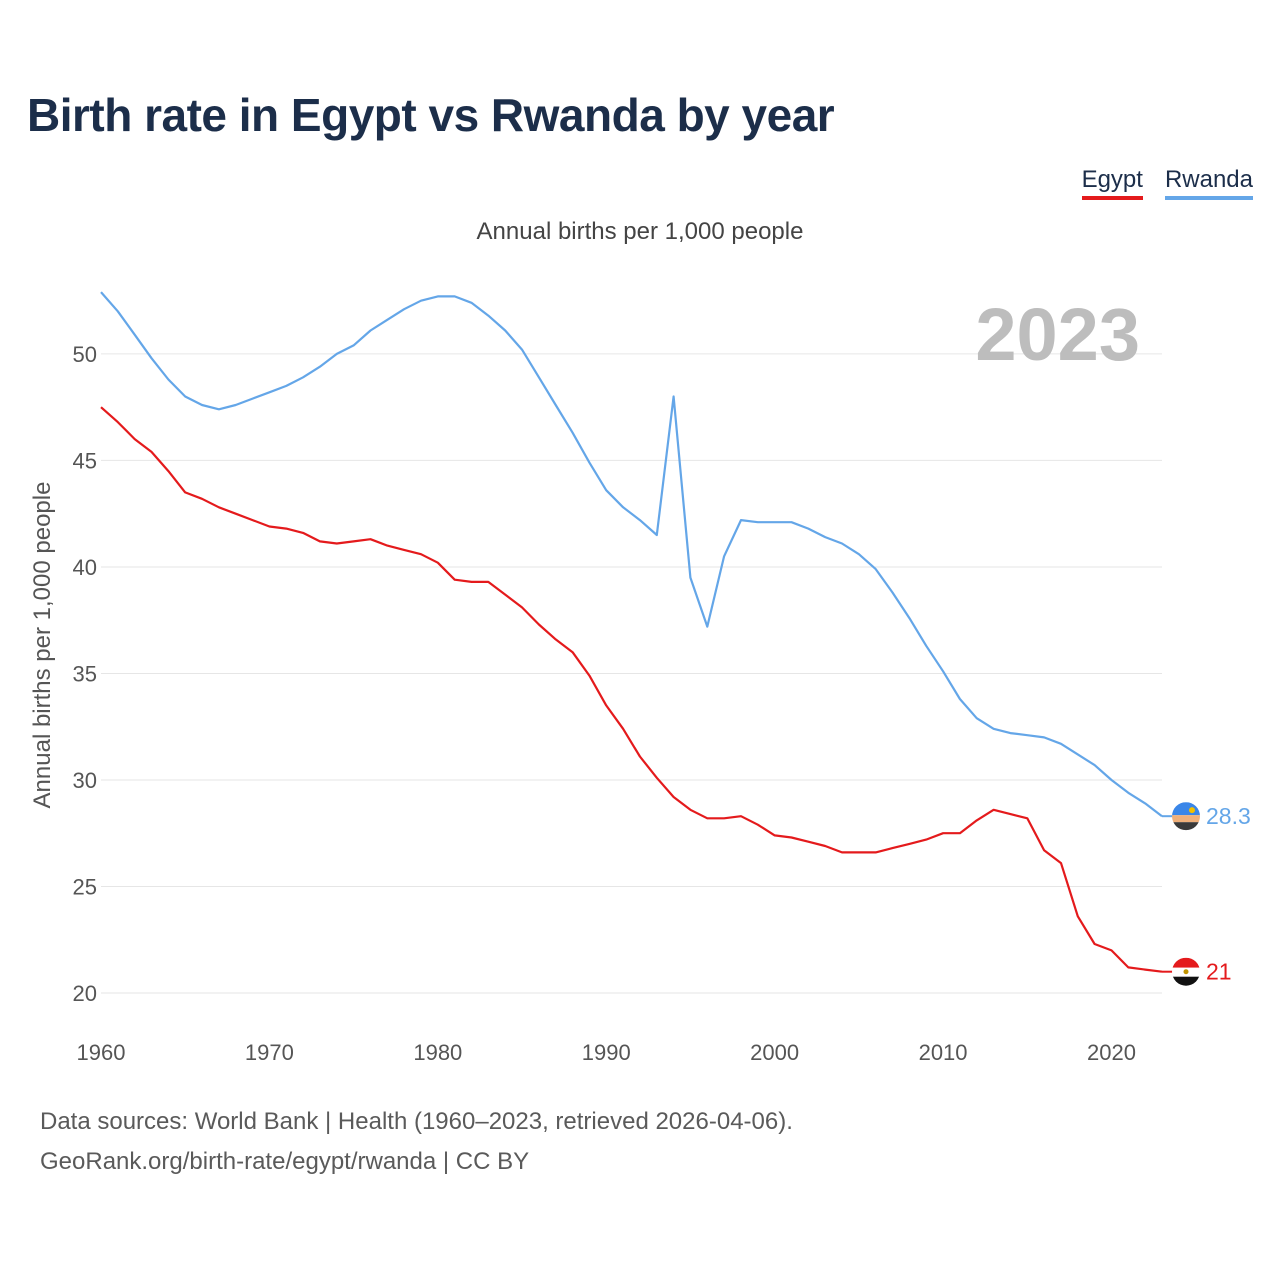  Describe the element at coordinates (101, 1052) in the screenshot. I see `x-tick-label: 1960` at that location.